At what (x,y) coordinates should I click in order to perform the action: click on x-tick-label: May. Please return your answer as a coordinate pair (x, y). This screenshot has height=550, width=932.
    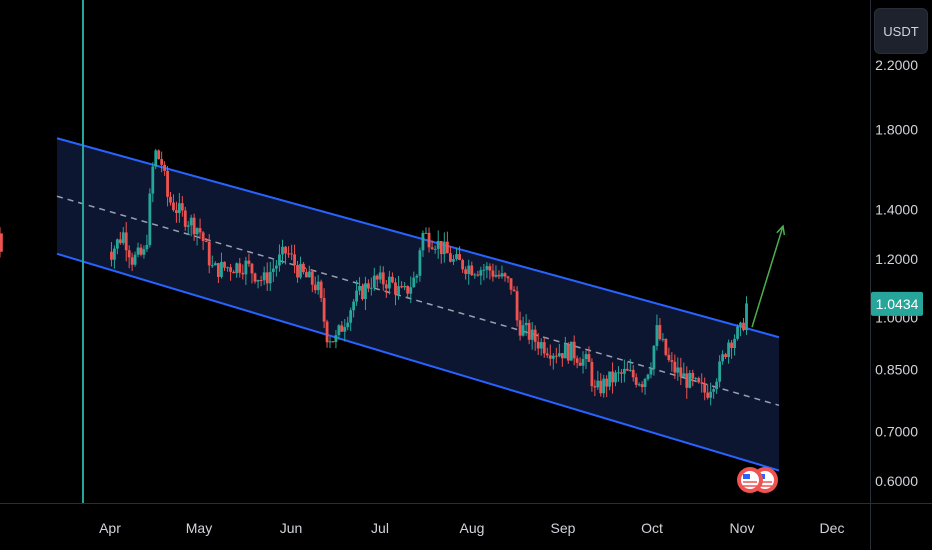
    Looking at the image, I should click on (199, 528).